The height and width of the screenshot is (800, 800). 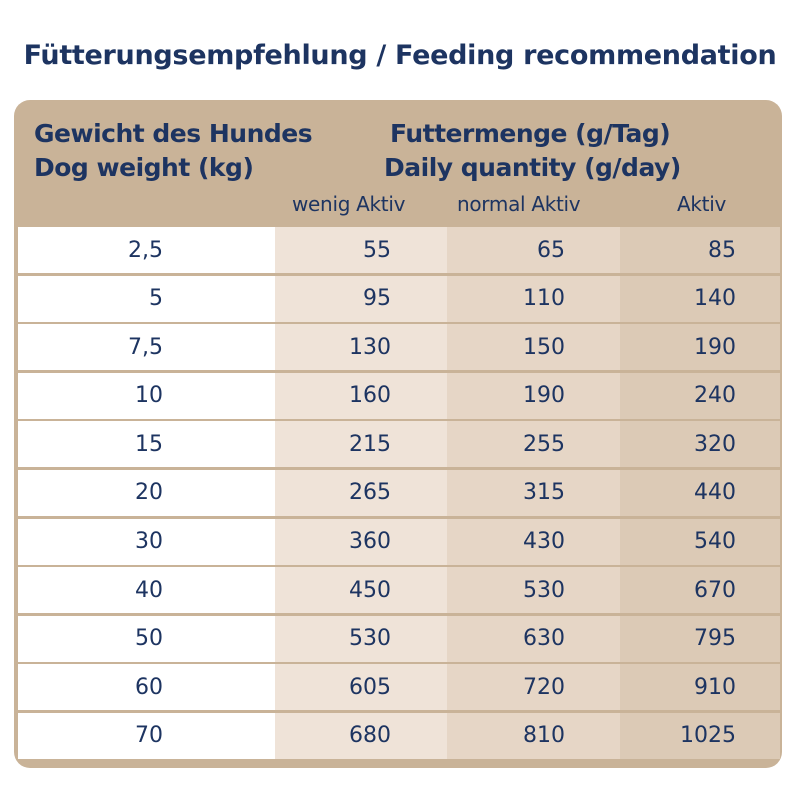 What do you see at coordinates (533, 250) in the screenshot?
I see `cell-normal: 65` at bounding box center [533, 250].